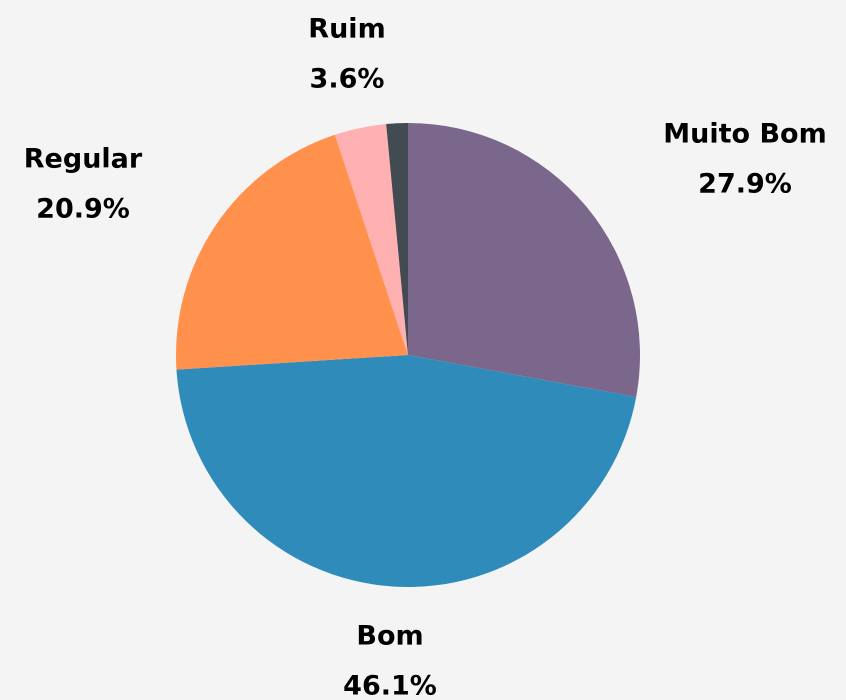 This screenshot has width=846, height=700. I want to click on slice-value-label: 27.9%, so click(745, 184).